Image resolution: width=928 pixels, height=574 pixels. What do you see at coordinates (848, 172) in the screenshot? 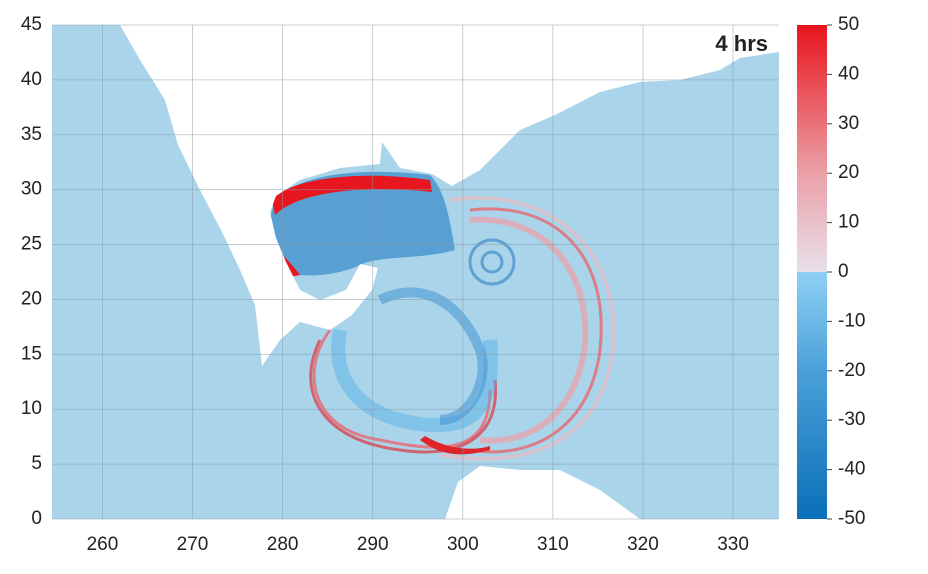
I see `colorbar-tick-label: 20` at bounding box center [848, 172].